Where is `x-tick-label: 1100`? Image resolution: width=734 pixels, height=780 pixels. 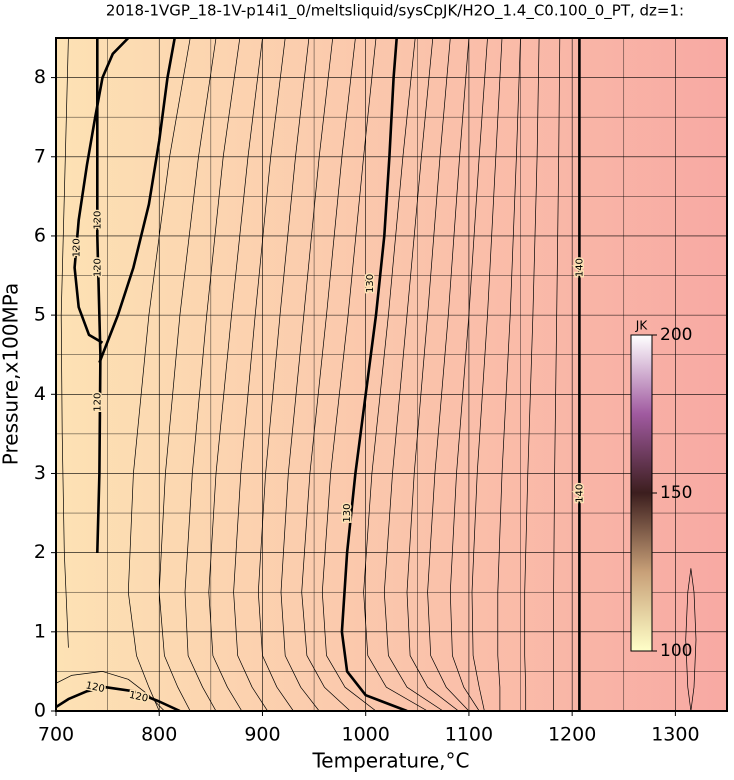
x-tick-label: 1100 is located at coordinates (469, 735).